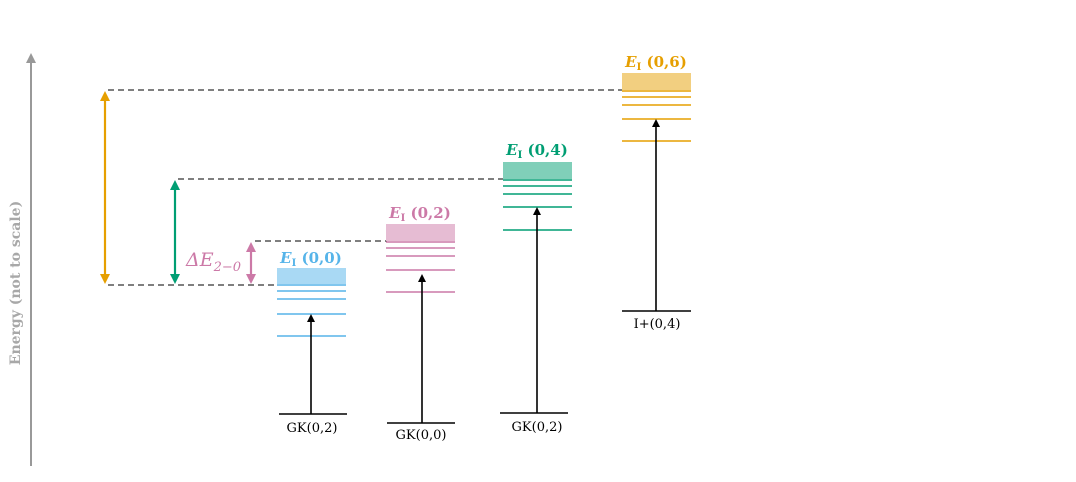 This screenshot has height=482, width=1076. Describe the element at coordinates (312, 342) in the screenshot. I see `state-e00: EI (0,0) GK(0,2)` at that location.